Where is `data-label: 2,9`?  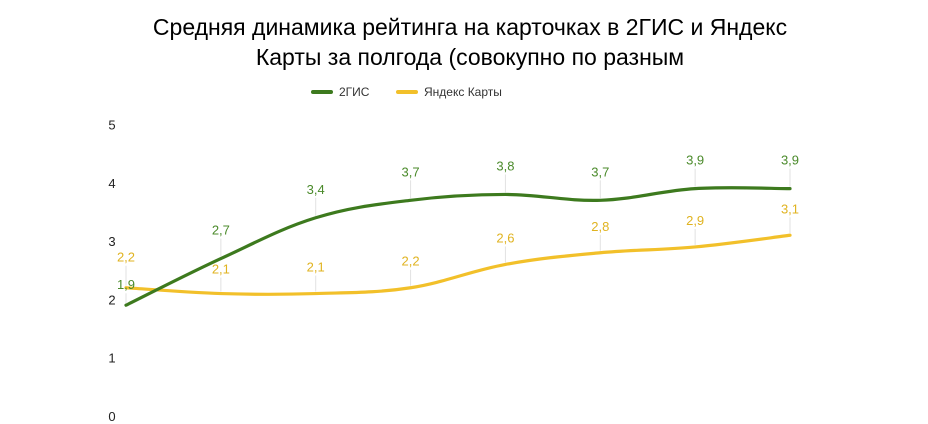 data-label: 2,9 is located at coordinates (695, 220).